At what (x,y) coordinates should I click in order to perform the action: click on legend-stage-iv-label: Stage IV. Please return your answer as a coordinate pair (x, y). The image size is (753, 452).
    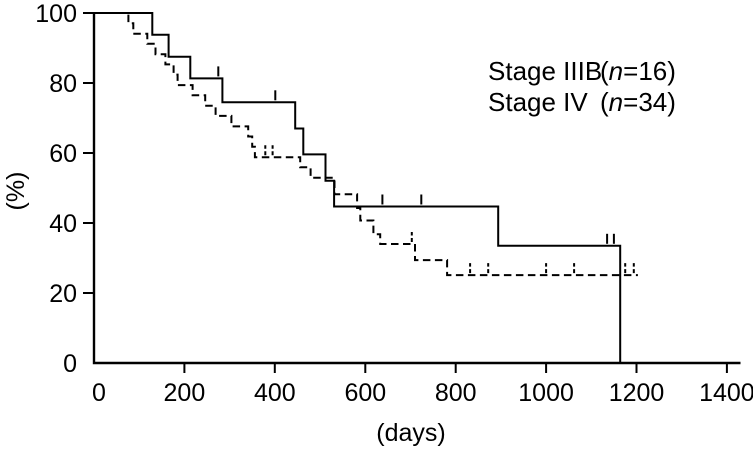
    Looking at the image, I should click on (538, 102).